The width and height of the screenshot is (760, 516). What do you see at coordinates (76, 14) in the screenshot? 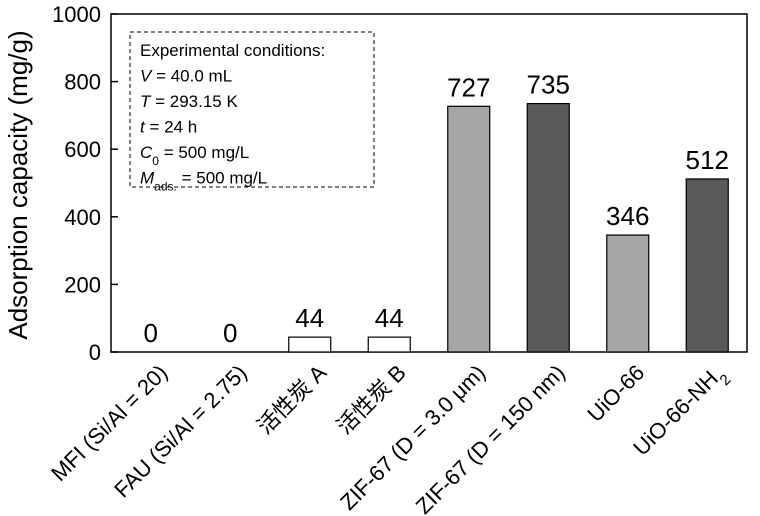
I see `y-tick-label: 1000` at bounding box center [76, 14].